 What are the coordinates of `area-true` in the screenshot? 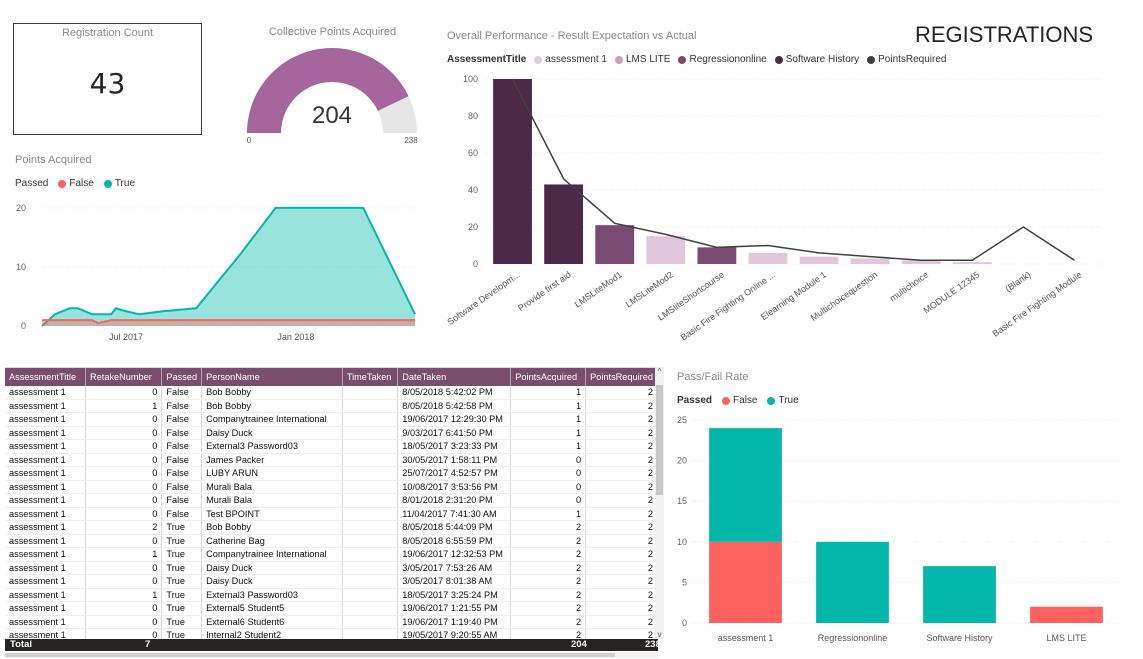 It's located at (228, 266).